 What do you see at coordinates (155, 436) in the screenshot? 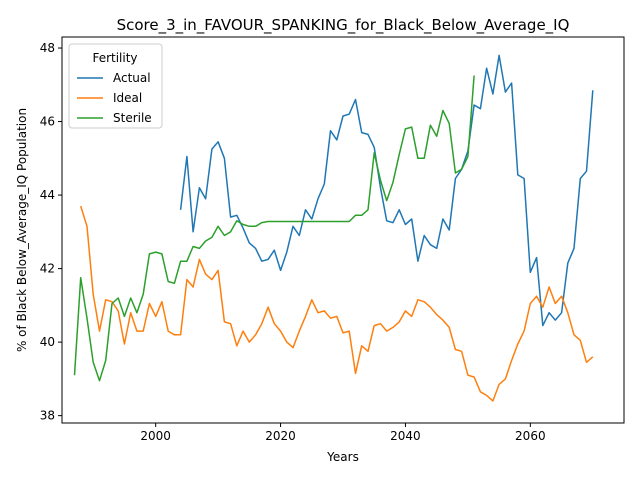
I see `x-tick-label: 2000` at bounding box center [155, 436].